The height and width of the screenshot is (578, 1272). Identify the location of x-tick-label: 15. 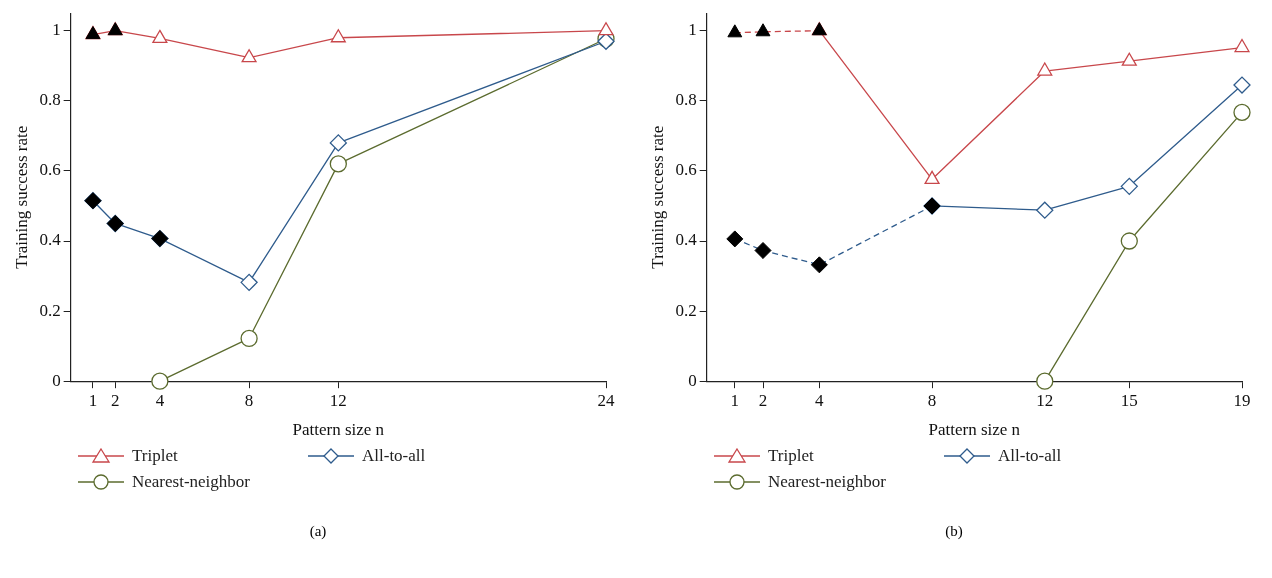
(1129, 400).